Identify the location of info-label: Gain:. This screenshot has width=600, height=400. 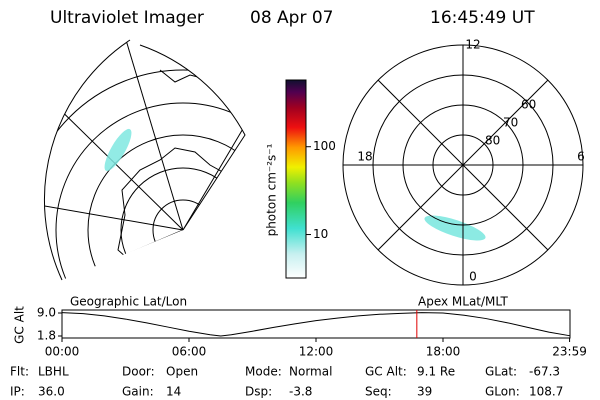
(138, 392).